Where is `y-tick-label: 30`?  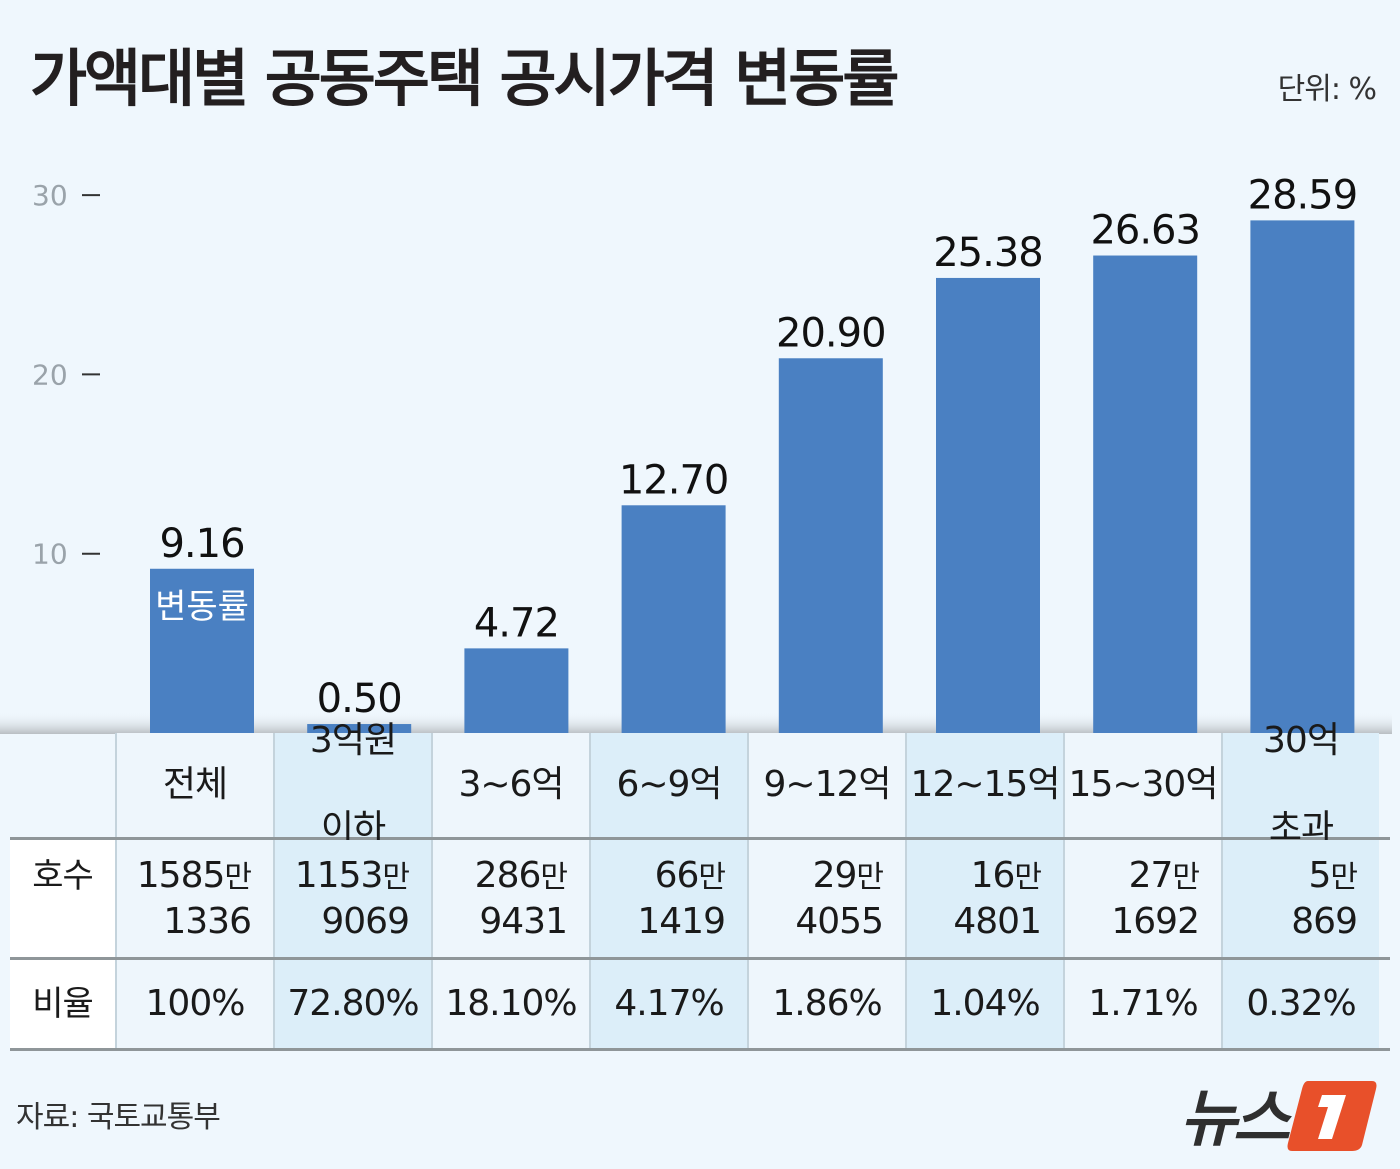 y-tick-label: 30 is located at coordinates (50, 195).